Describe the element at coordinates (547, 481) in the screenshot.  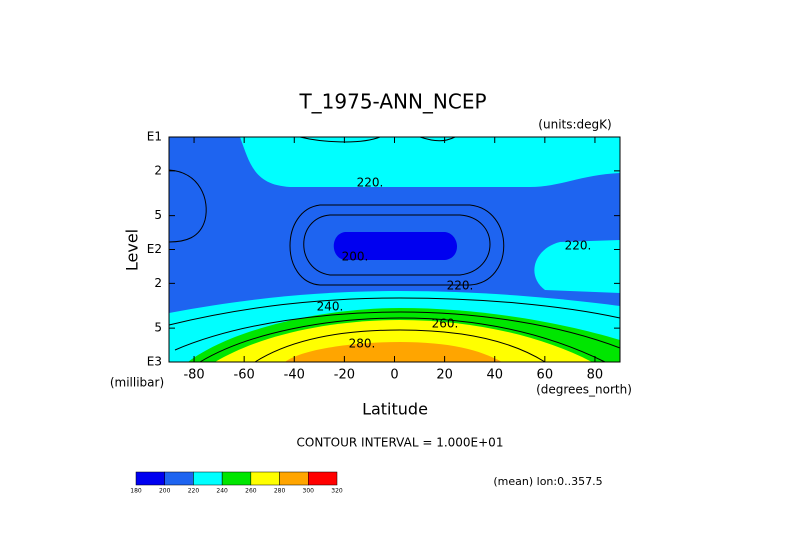
I see `note: (mean) lon:0..357.5` at that location.